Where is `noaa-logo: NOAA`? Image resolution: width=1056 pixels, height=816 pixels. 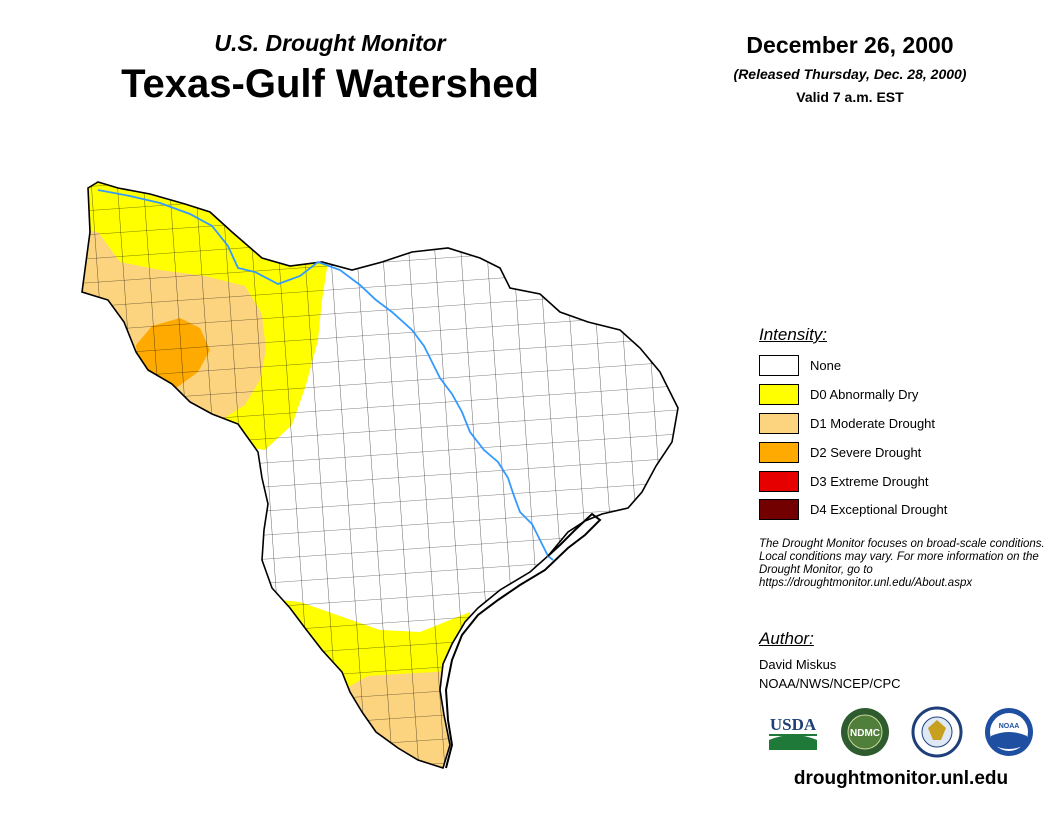
noaa-logo: NOAA is located at coordinates (1009, 732).